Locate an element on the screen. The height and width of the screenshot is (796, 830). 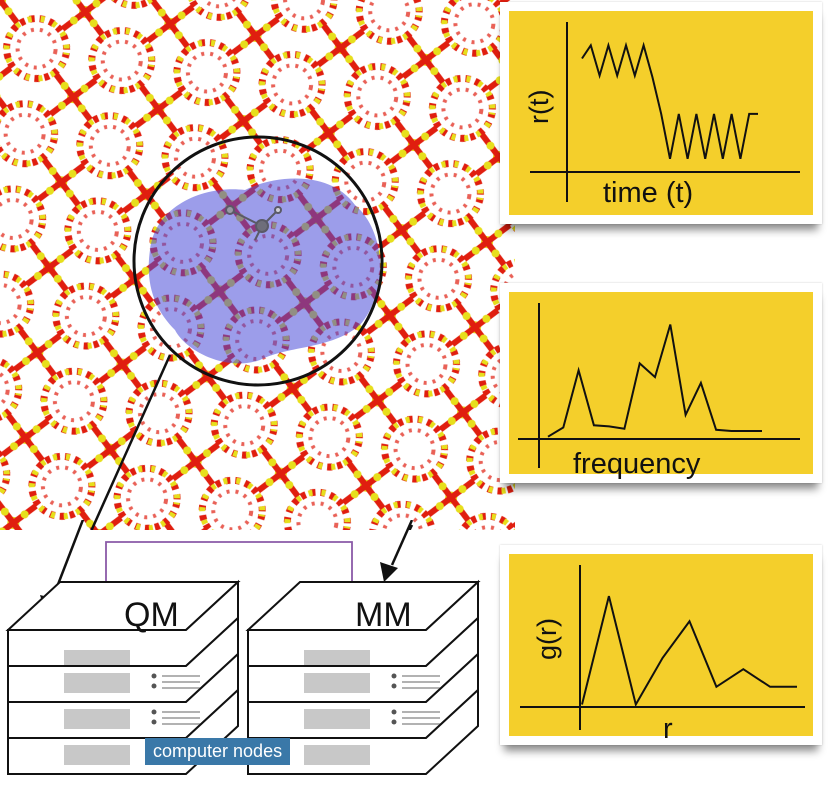
rt-xlabel: time (t) is located at coordinates (648, 193).